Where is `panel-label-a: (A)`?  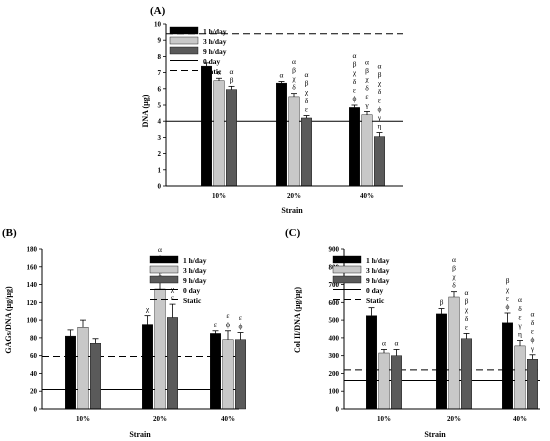 panel-label-a: (A) is located at coordinates (158, 11).